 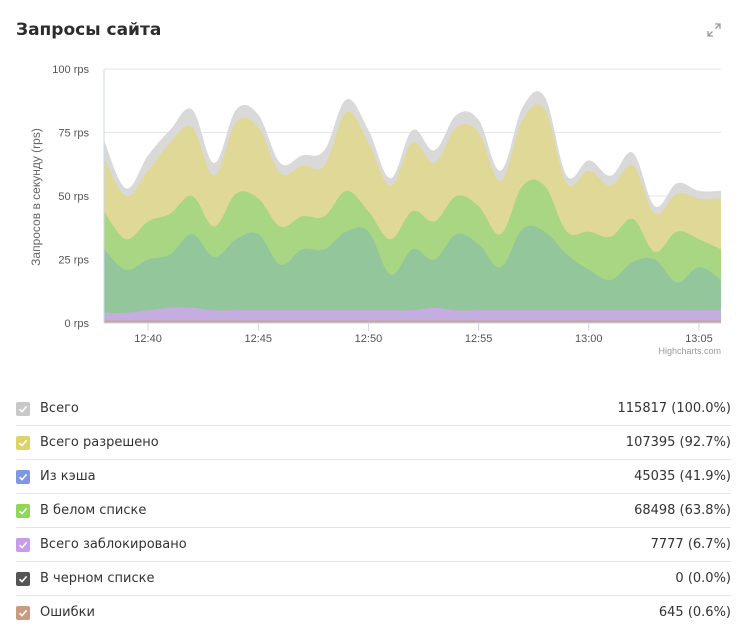 I want to click on x-tick-label: 13:05, so click(x=699, y=339).